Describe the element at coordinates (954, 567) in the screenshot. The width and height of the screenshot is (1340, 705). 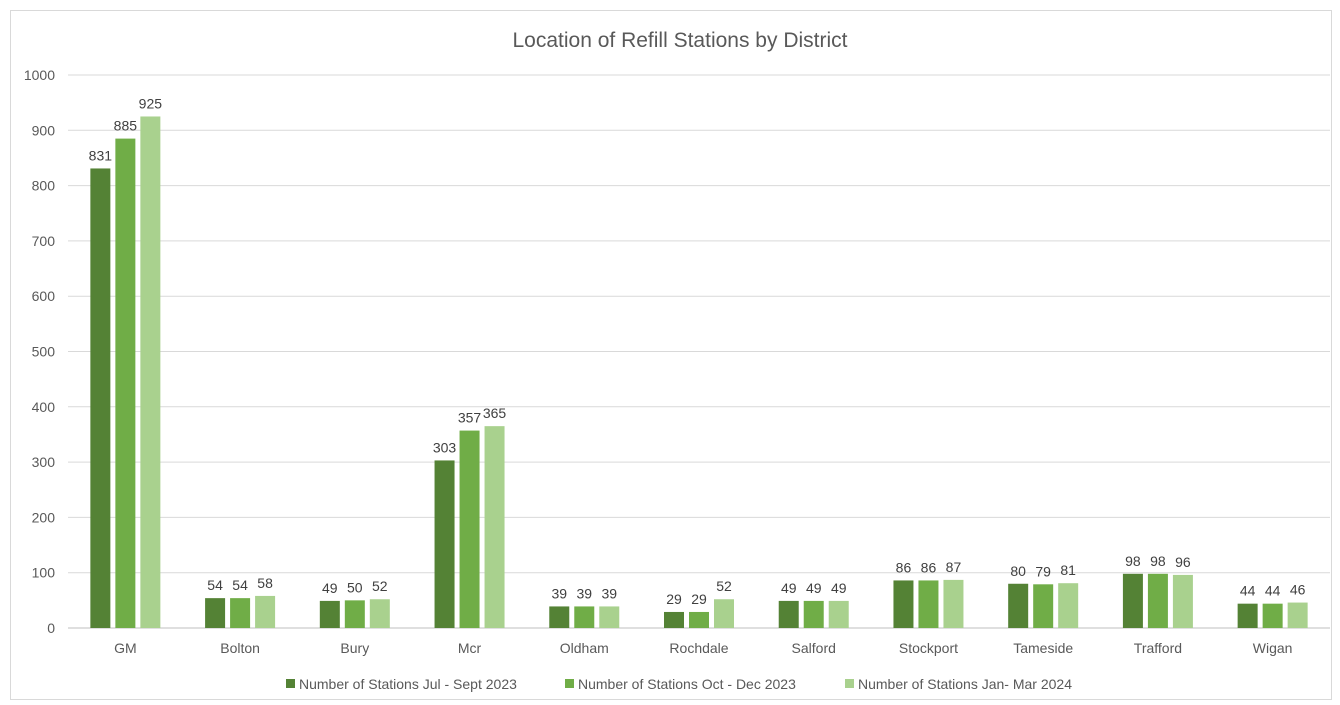
I see `data-label: 87` at that location.